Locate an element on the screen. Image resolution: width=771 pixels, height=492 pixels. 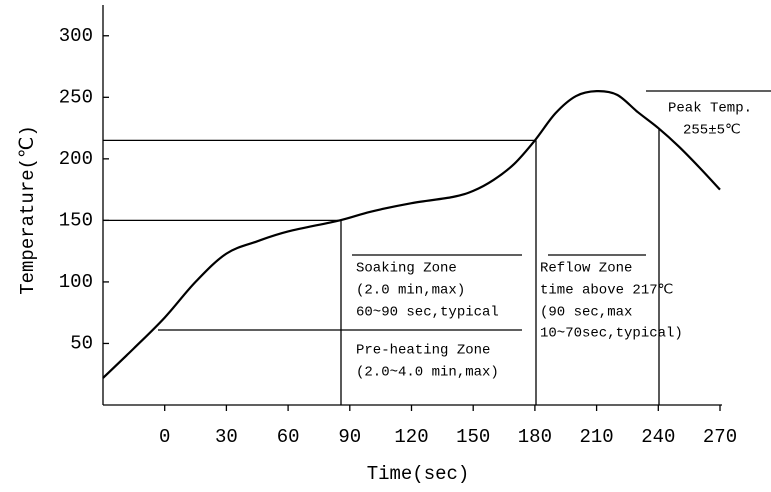
annotation: (2.0~4.0 min,max) is located at coordinates (427, 373).